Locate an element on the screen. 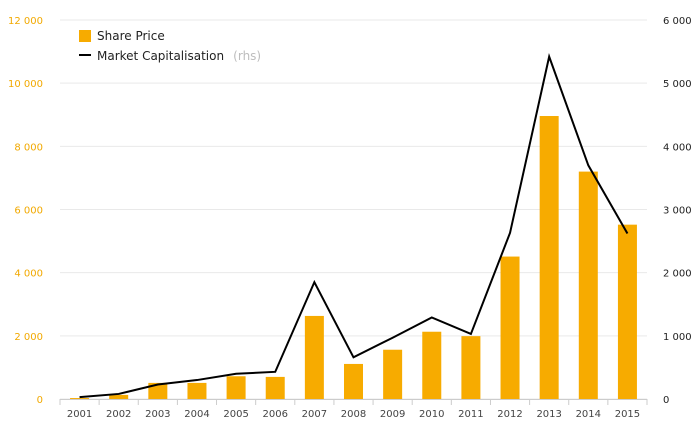 The height and width of the screenshot is (433, 700). x-tick-label: 2001 is located at coordinates (79, 414).